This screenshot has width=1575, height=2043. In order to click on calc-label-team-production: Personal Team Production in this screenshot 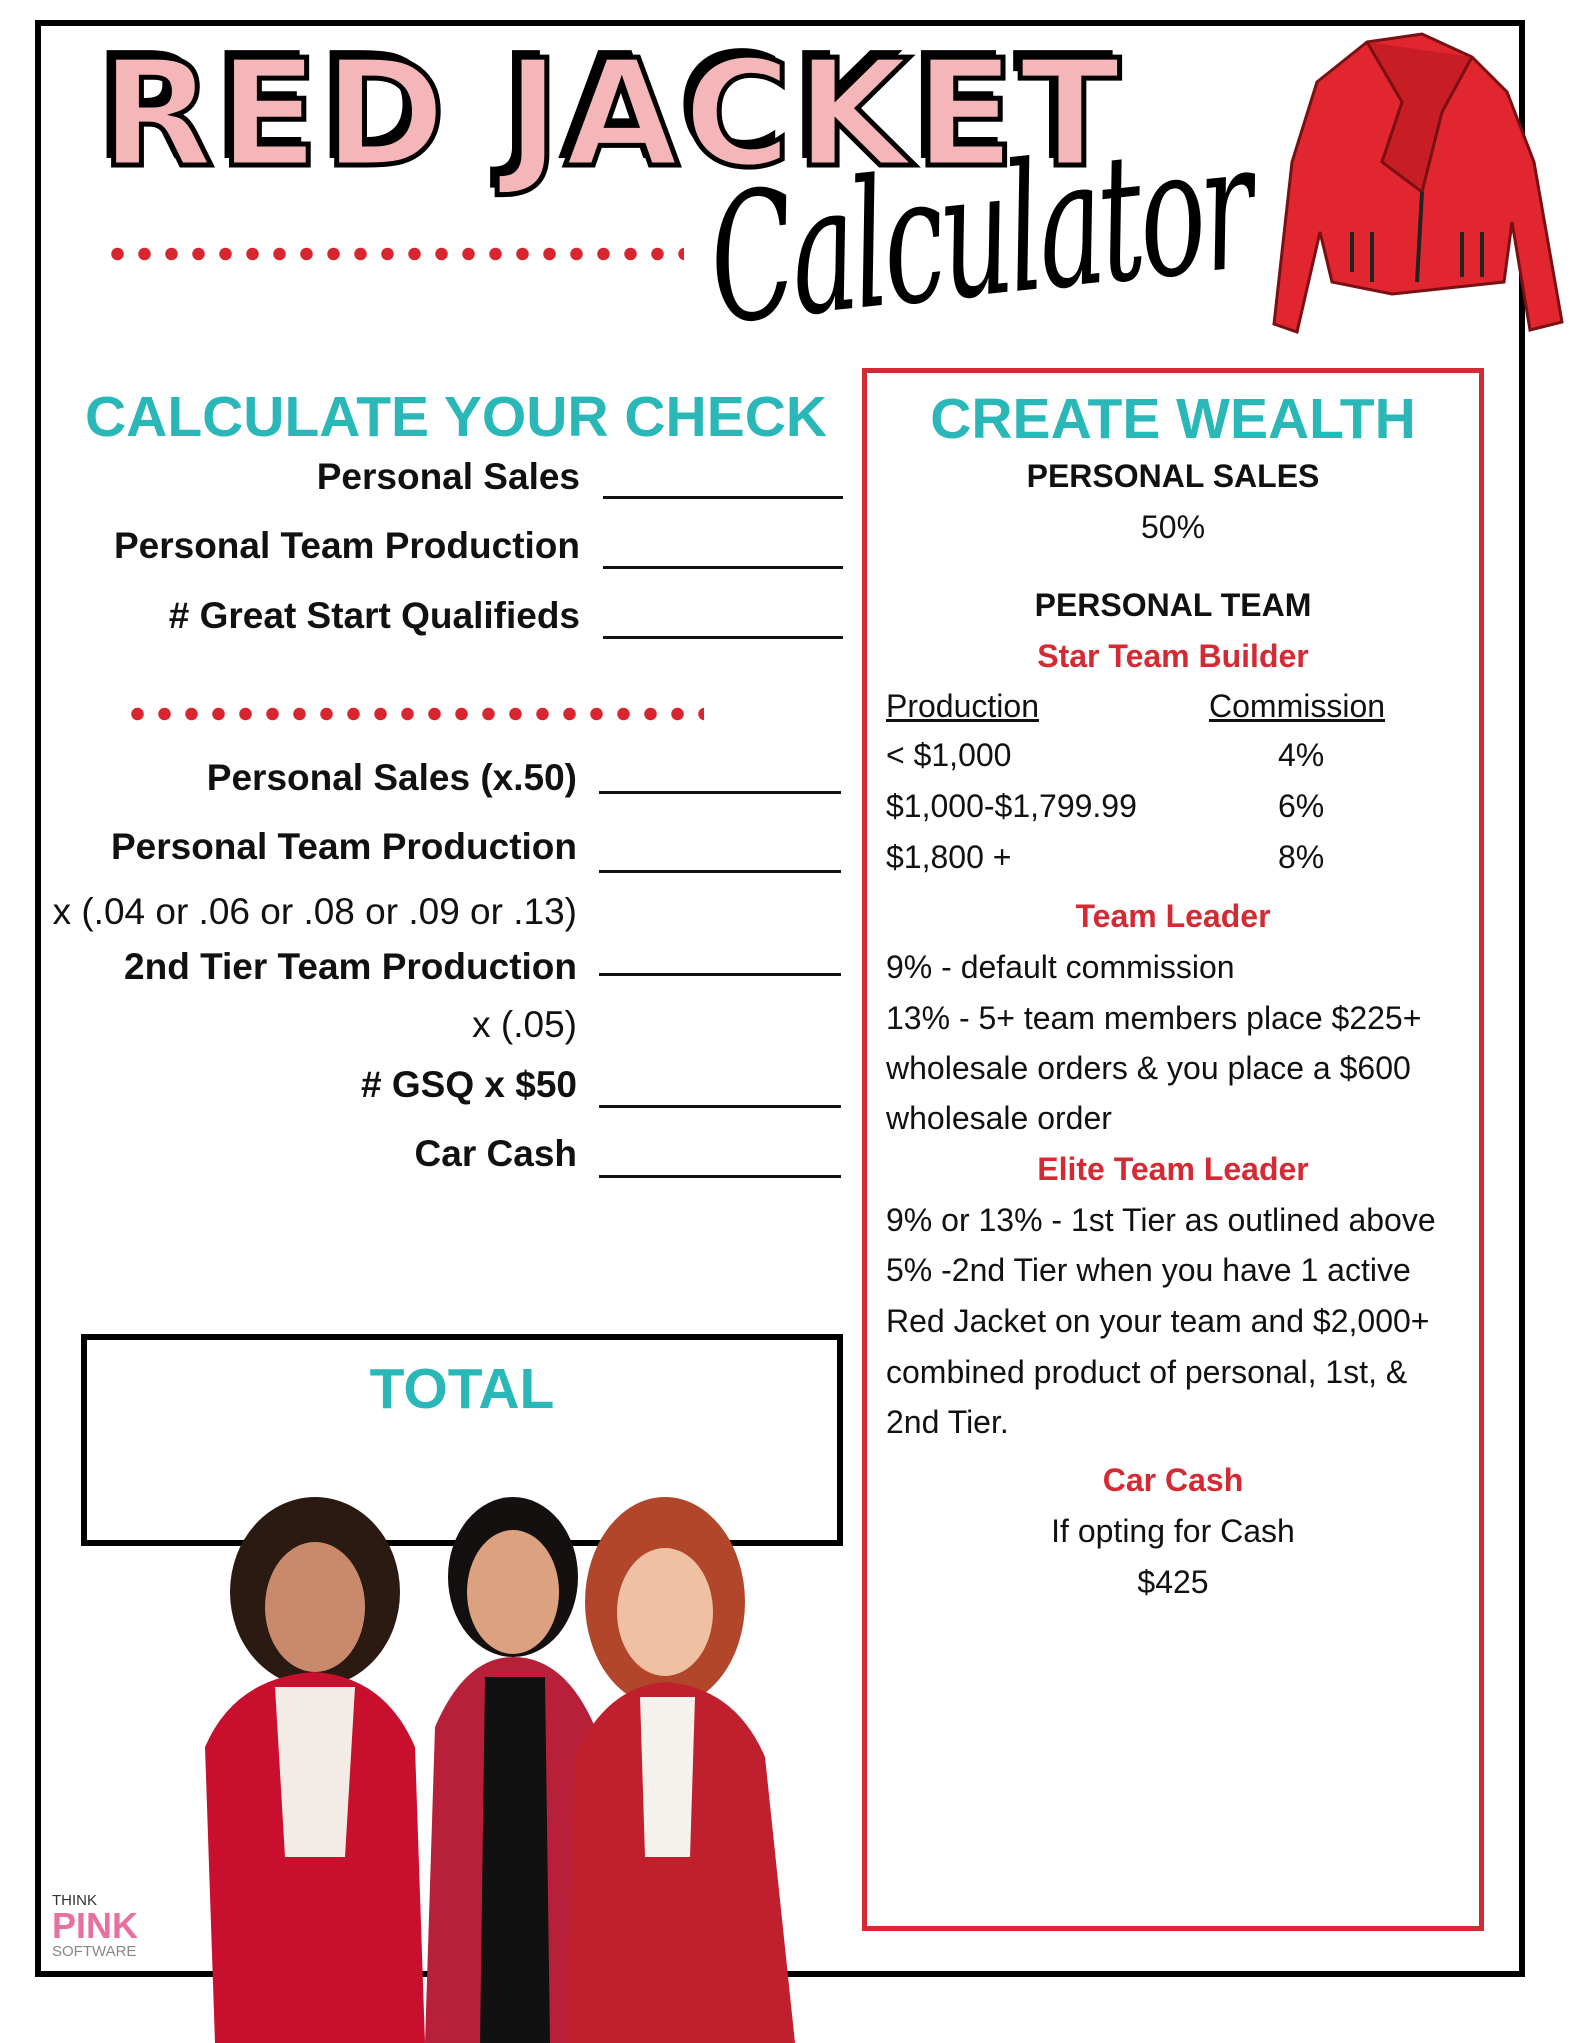, I will do `click(343, 846)`.